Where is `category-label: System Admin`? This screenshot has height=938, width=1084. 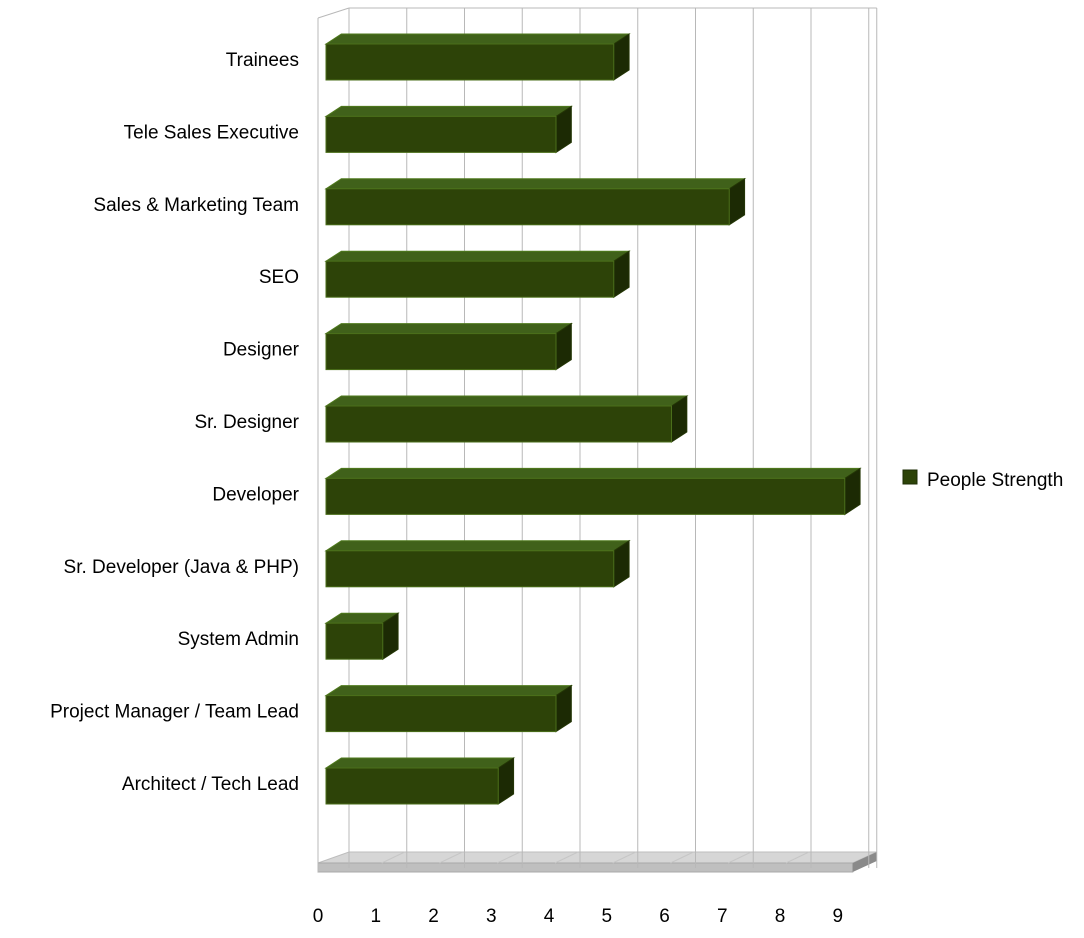 category-label: System Admin is located at coordinates (238, 639).